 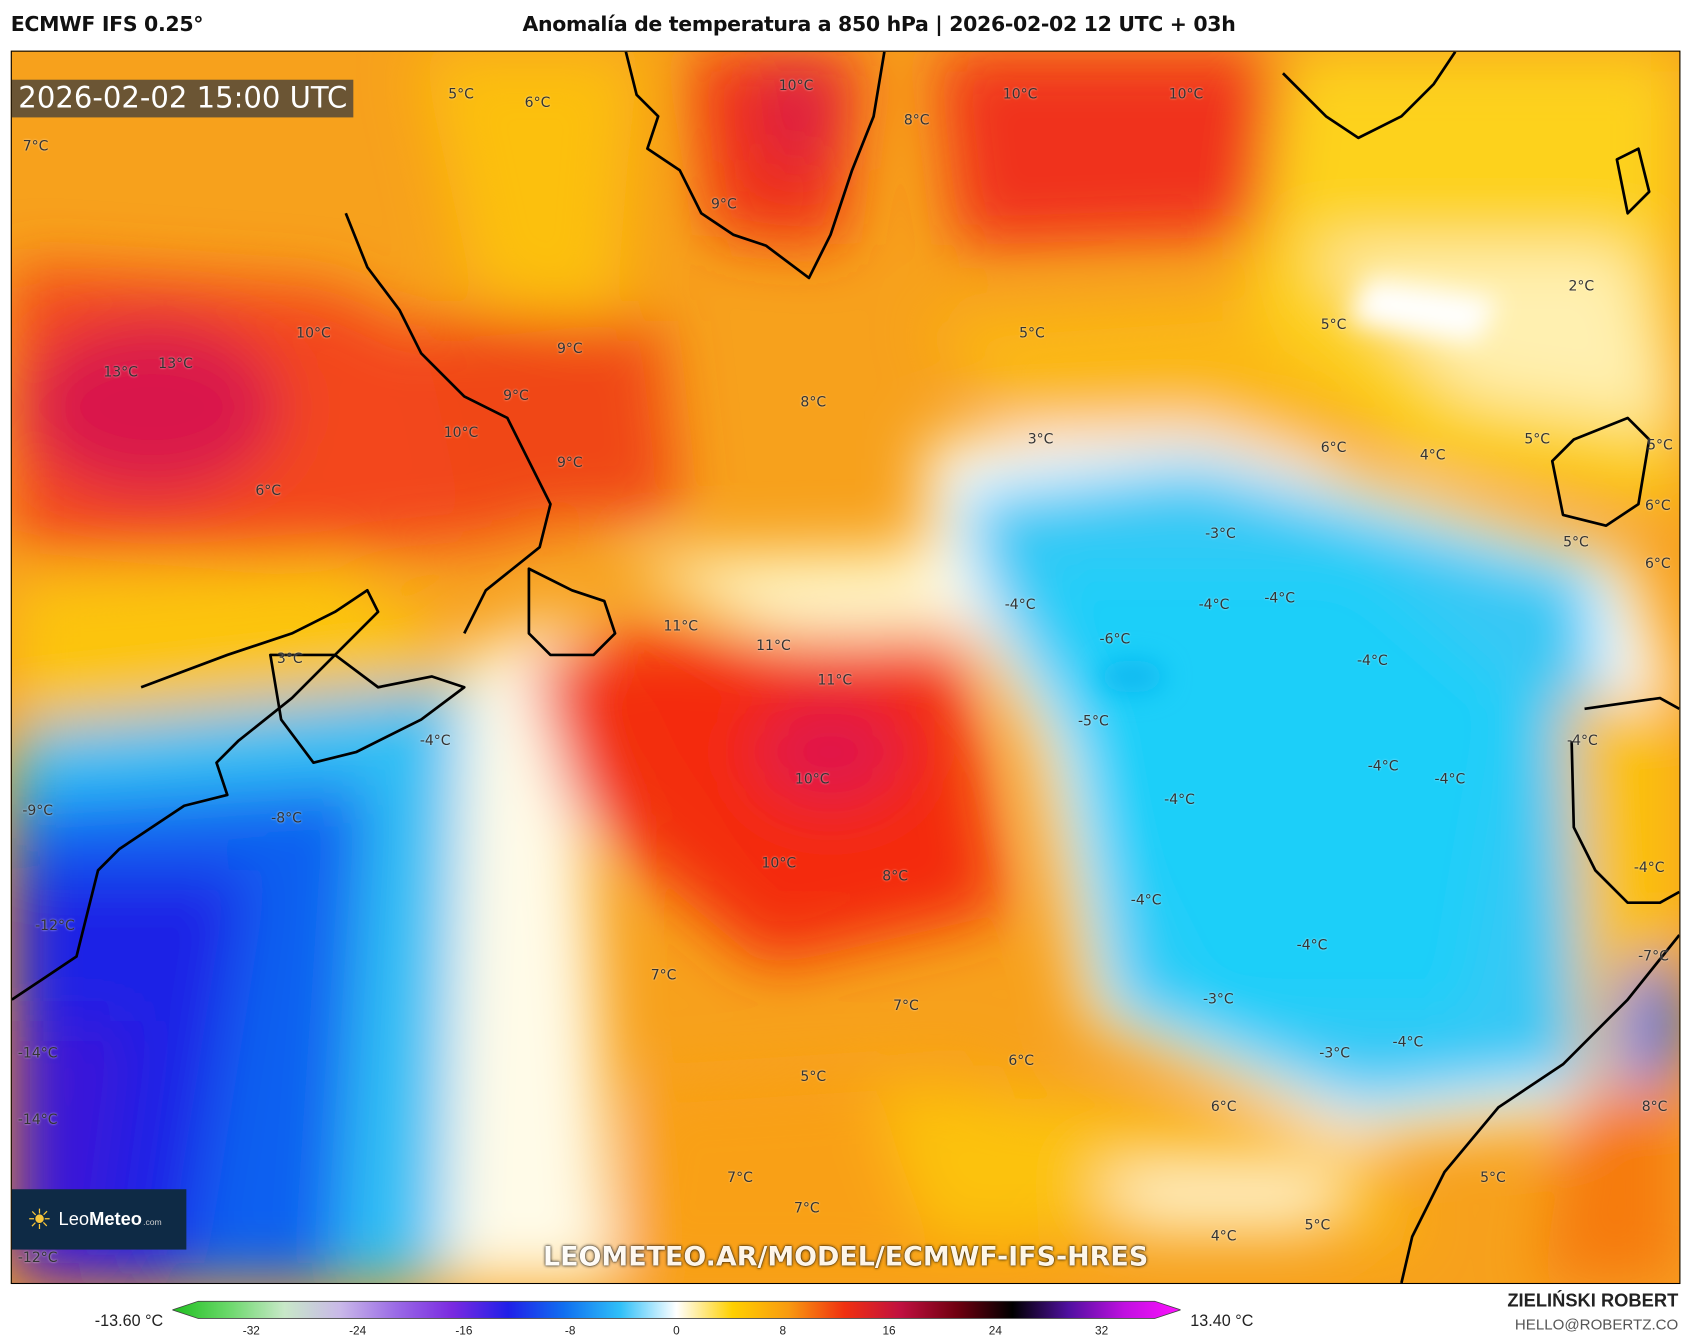 What do you see at coordinates (39, 1219) in the screenshot?
I see `sun-icon: ☀` at bounding box center [39, 1219].